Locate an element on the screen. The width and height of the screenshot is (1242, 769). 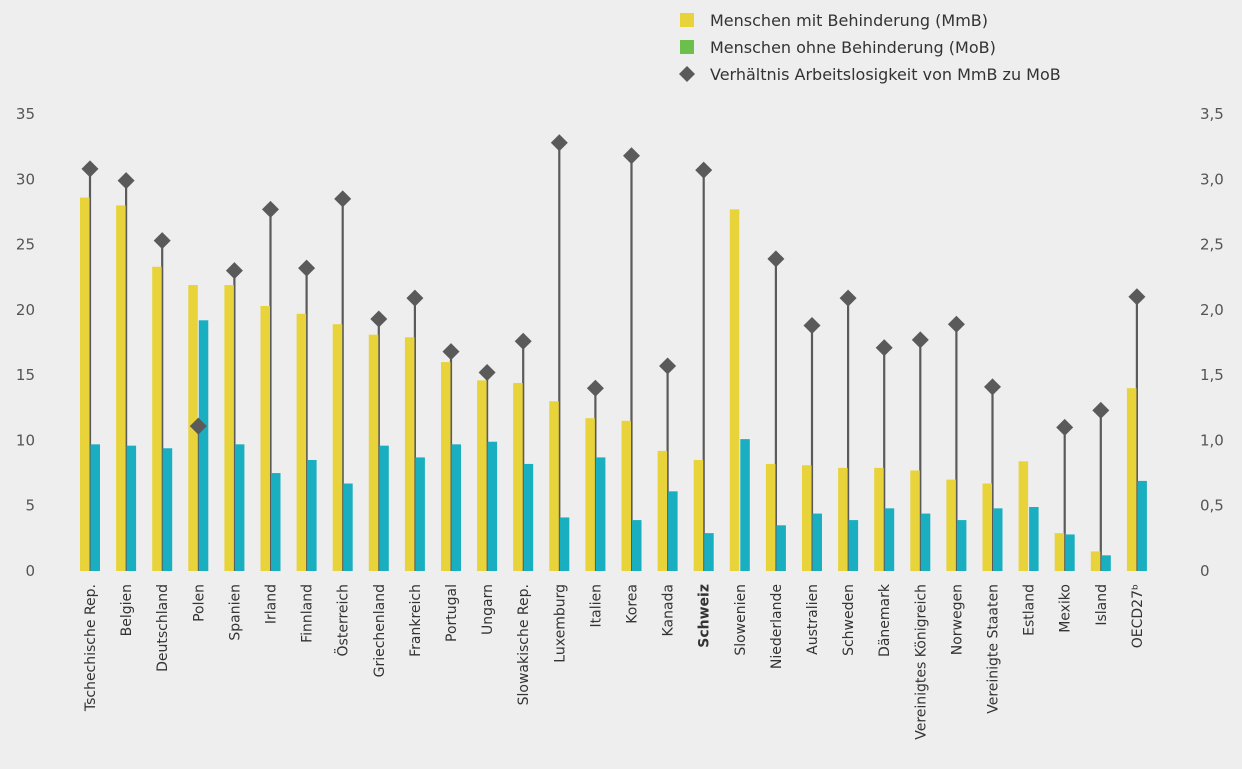
y-left-tick-label: 30 is located at coordinates (25, 179).